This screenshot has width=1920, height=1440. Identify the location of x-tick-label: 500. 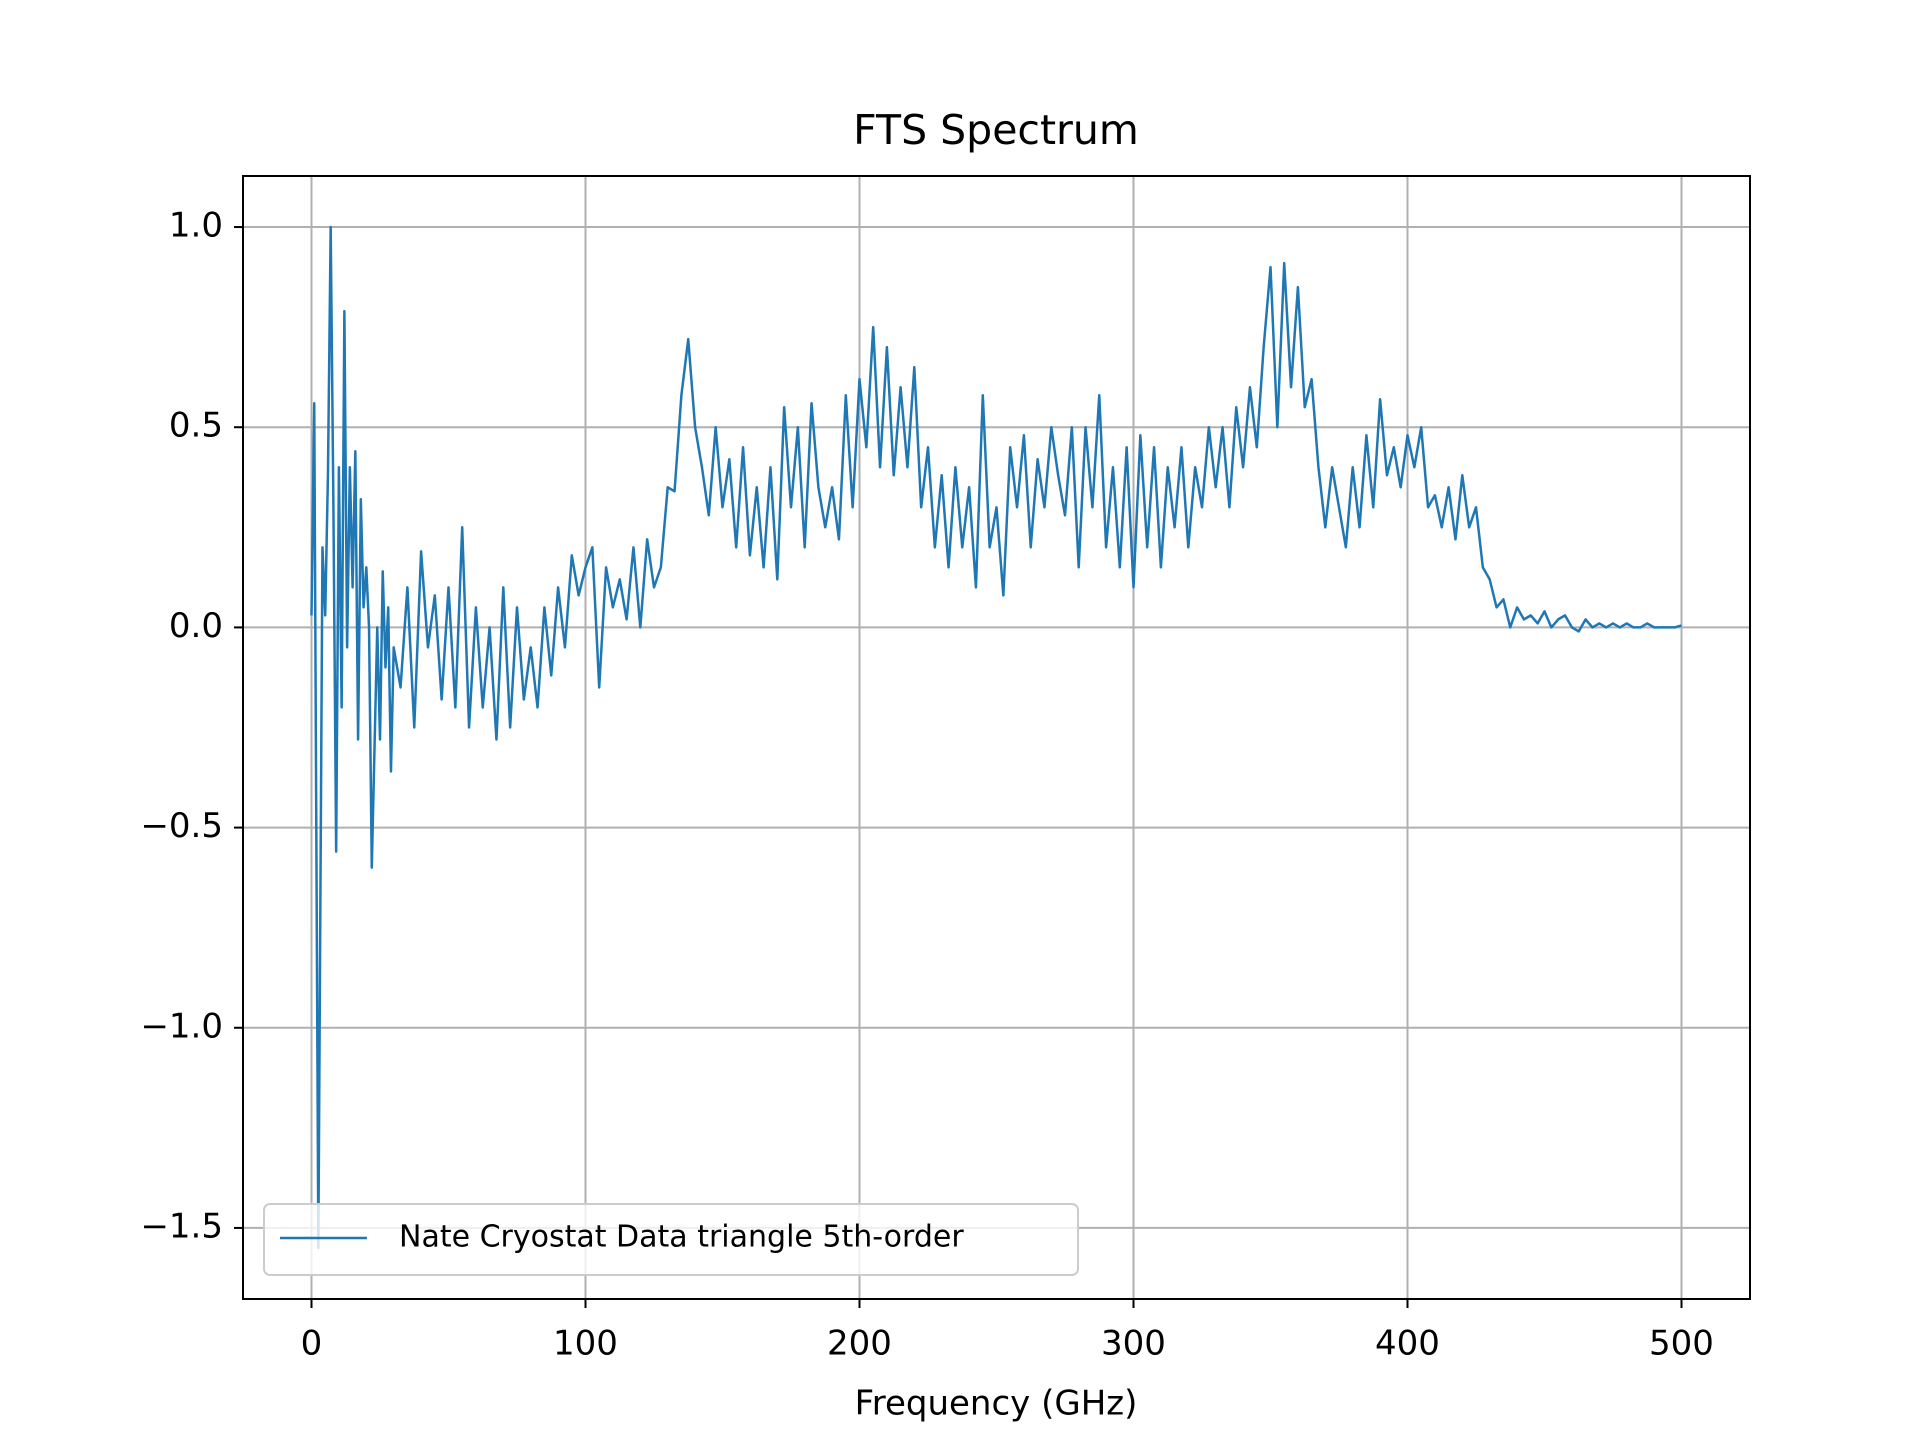
(1681, 1344).